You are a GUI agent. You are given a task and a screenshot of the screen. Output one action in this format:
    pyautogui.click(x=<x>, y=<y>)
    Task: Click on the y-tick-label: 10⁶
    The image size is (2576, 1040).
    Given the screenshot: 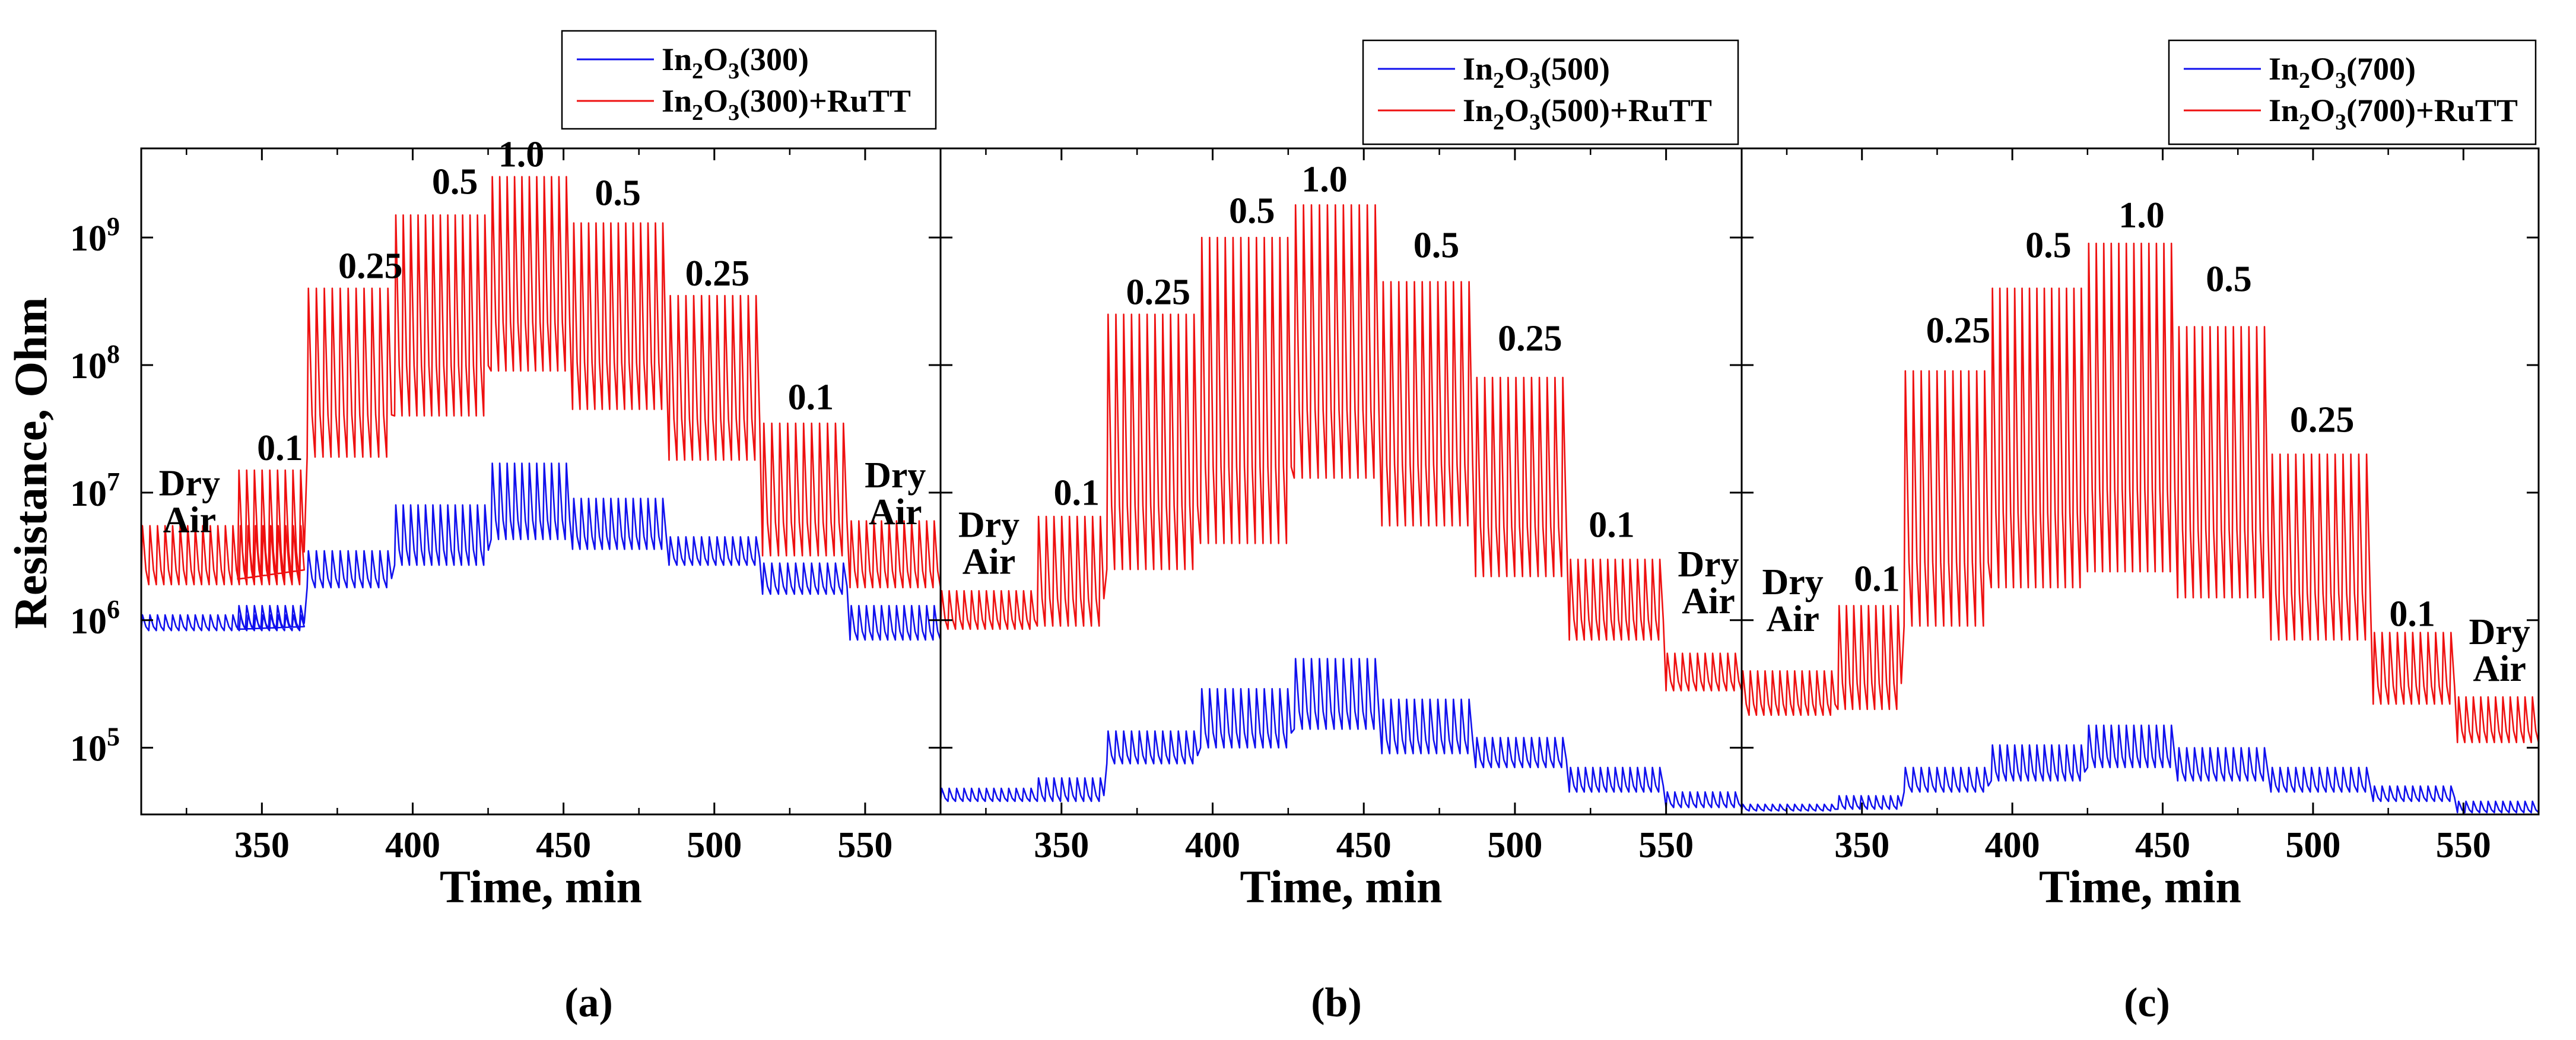 What is the action you would take?
    pyautogui.click(x=95, y=618)
    